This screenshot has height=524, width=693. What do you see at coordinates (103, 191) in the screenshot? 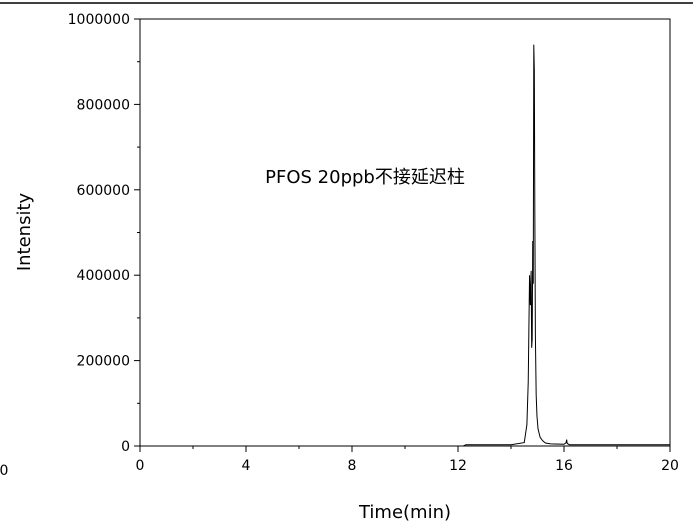
I see `y-tick-label: 600000` at bounding box center [103, 191].